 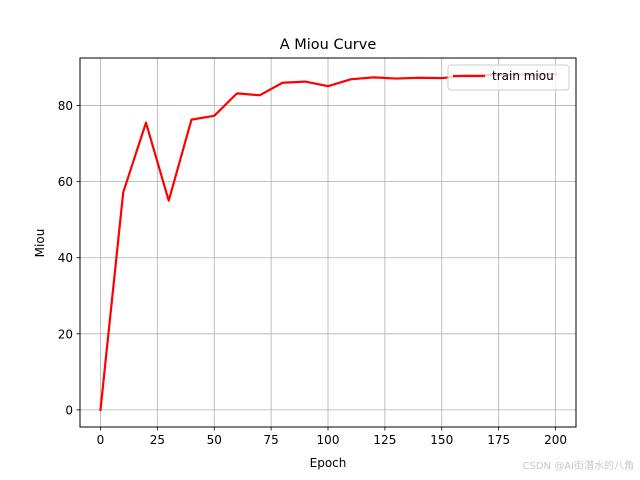 What do you see at coordinates (498, 440) in the screenshot?
I see `x-tick-label: 175` at bounding box center [498, 440].